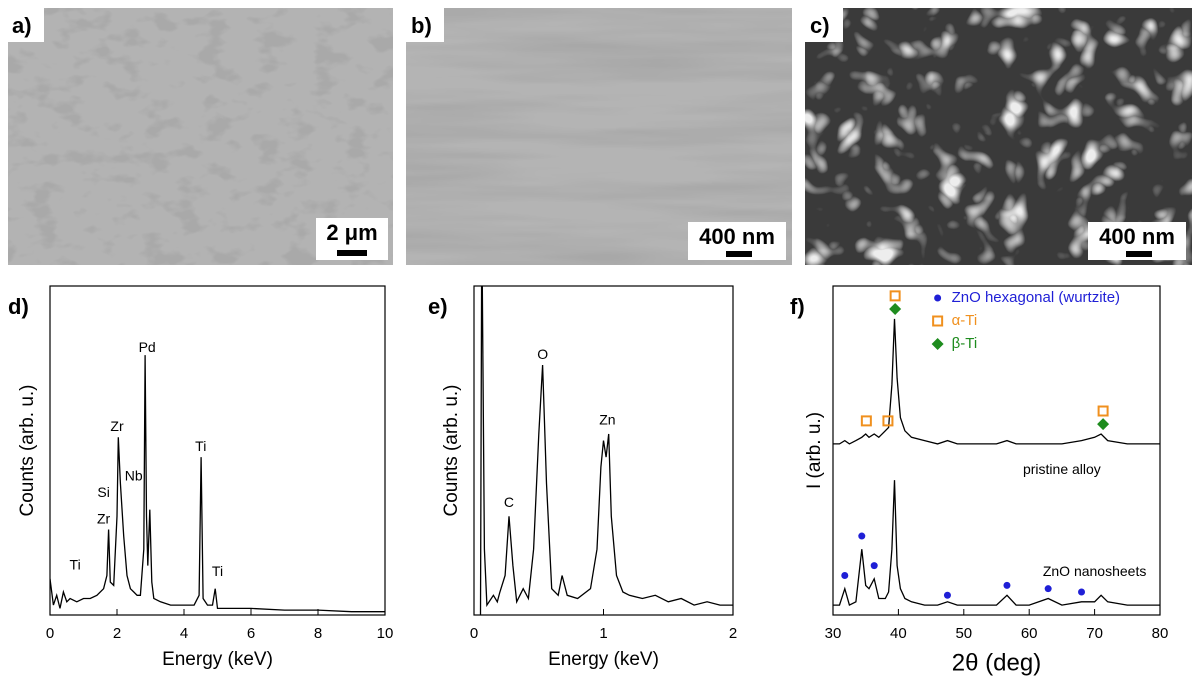 The height and width of the screenshot is (693, 1200). Describe the element at coordinates (438, 306) in the screenshot. I see `panel-label: e)` at that location.